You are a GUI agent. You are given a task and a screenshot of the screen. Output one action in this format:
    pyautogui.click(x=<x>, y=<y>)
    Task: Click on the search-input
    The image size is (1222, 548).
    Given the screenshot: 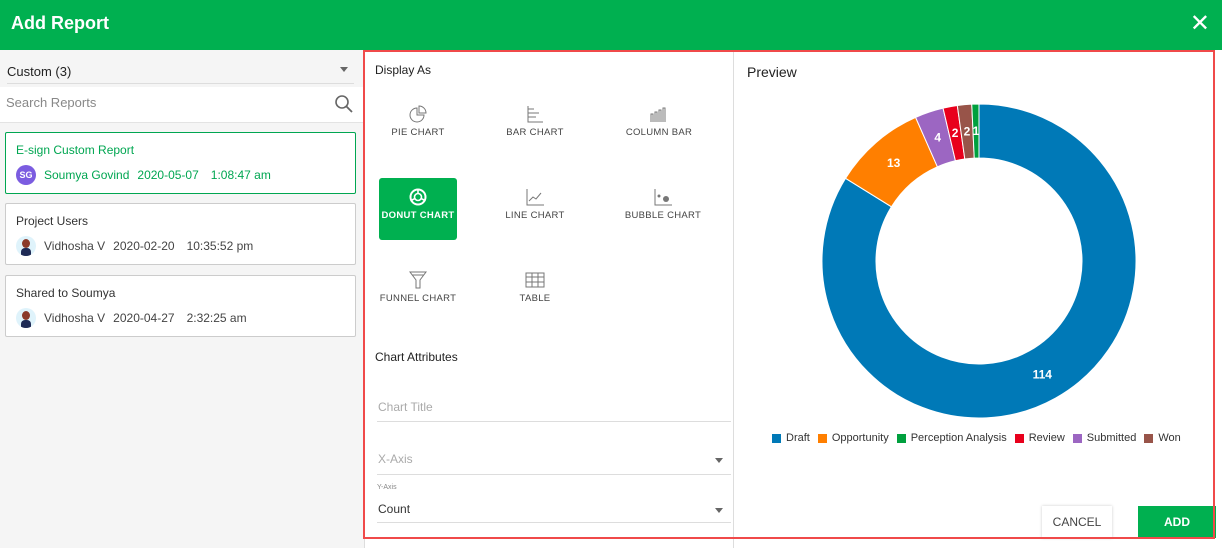 What is the action you would take?
    pyautogui.click(x=156, y=102)
    